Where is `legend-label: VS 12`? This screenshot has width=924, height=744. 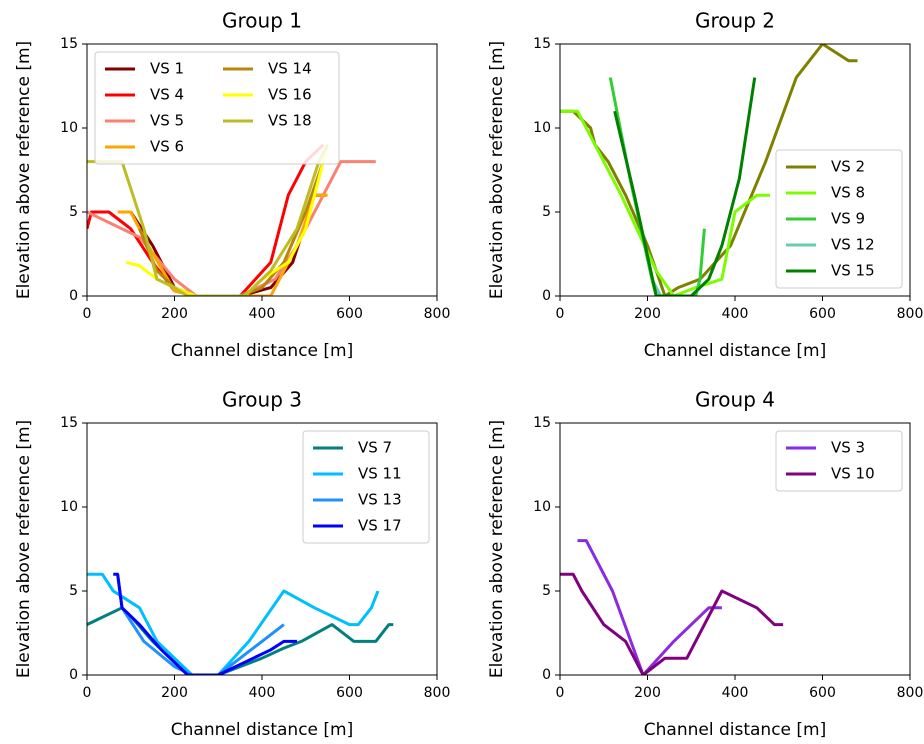
legend-label: VS 12 is located at coordinates (853, 245).